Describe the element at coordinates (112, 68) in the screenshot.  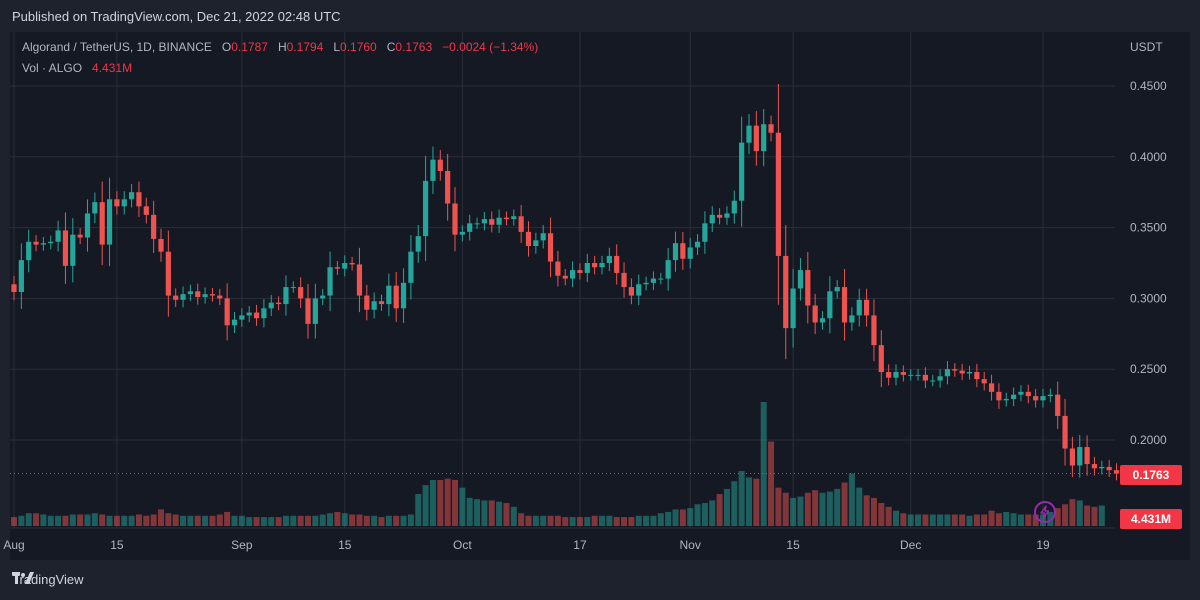
I see `volume-value: 4.431M` at that location.